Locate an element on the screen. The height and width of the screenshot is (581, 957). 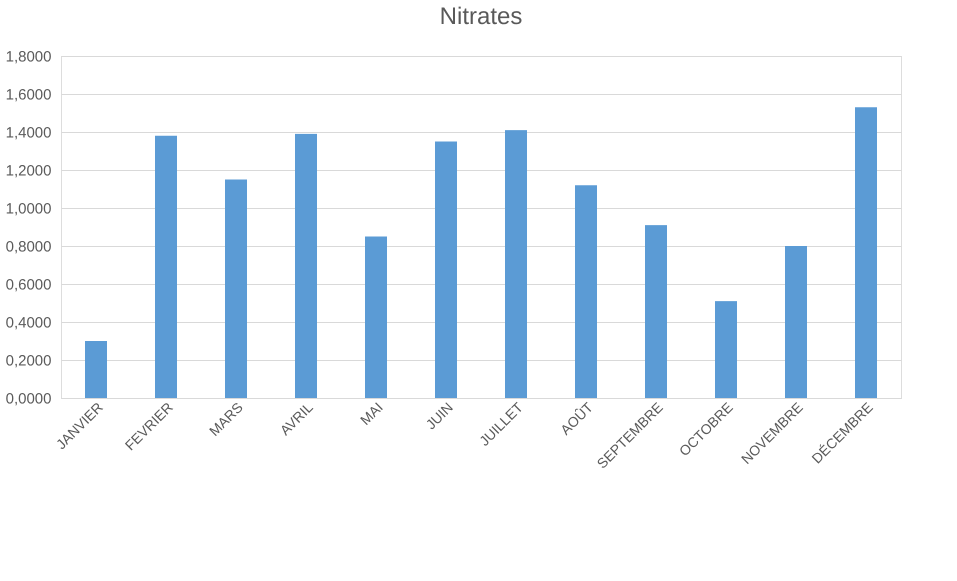
y-tick-label: 0,0000 is located at coordinates (29, 399).